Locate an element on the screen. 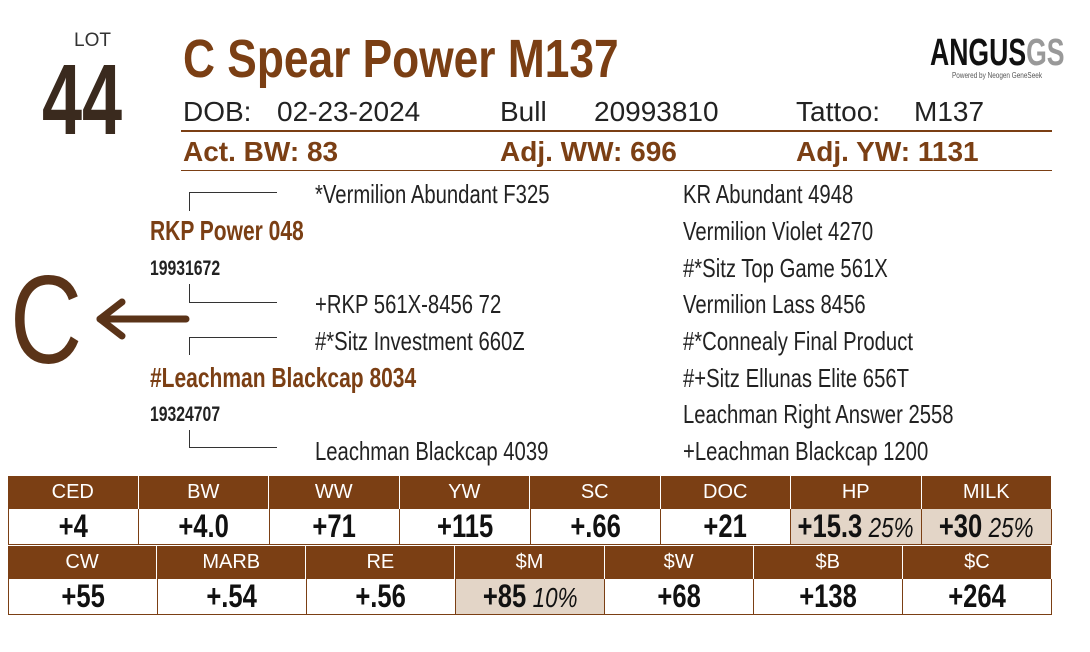  lot-number: 44 is located at coordinates (82, 100).